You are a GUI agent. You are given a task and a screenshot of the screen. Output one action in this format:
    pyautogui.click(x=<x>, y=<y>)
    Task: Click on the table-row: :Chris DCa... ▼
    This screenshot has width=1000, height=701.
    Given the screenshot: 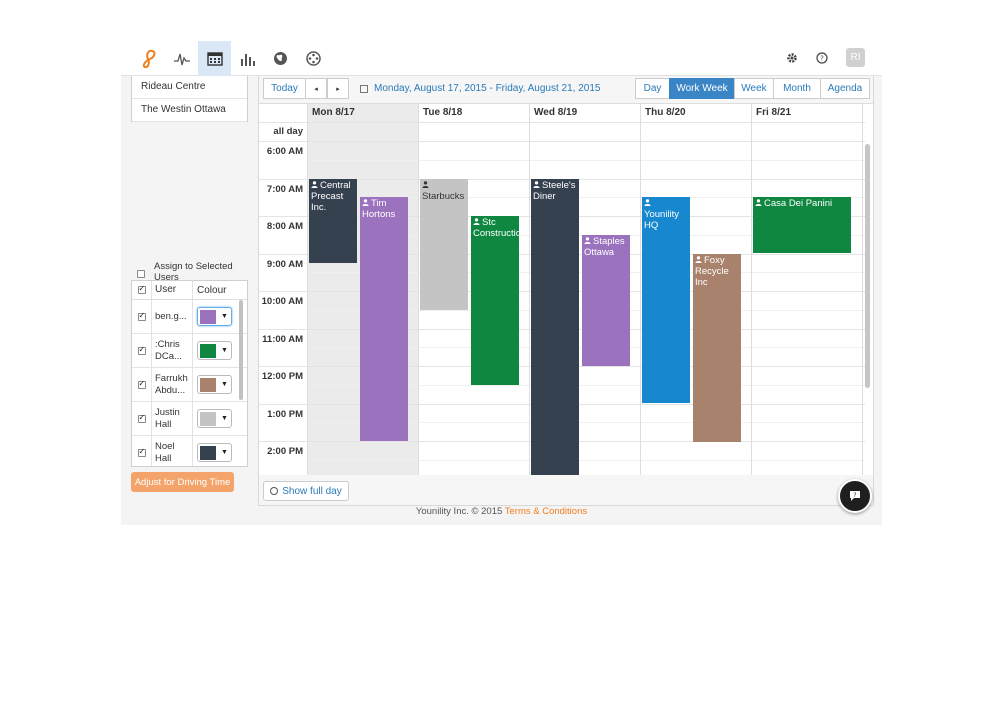 What is the action you would take?
    pyautogui.click(x=189, y=351)
    